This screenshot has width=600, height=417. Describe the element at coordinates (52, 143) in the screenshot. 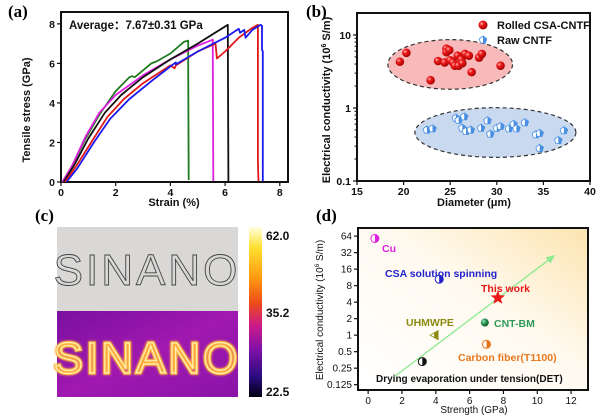

I see `y-tick-label: 2` at that location.